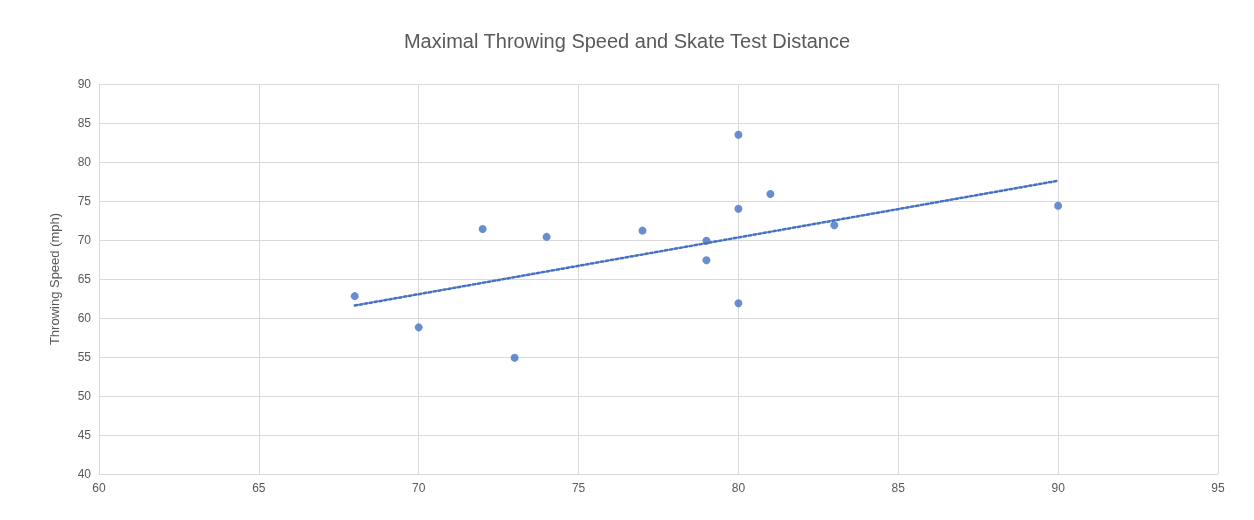 The width and height of the screenshot is (1254, 520). What do you see at coordinates (84, 162) in the screenshot?
I see `y-tick-label: 80` at bounding box center [84, 162].